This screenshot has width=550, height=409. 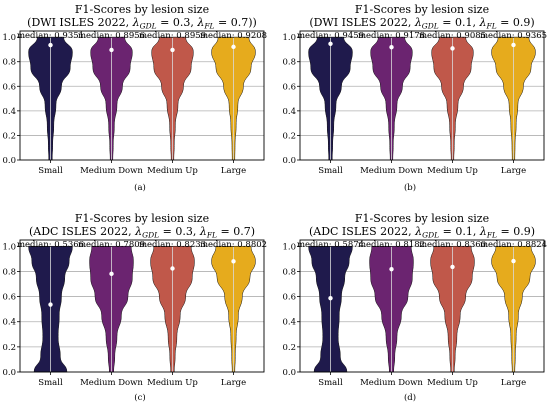 I want to click on median-label: median: 0.8360, so click(x=452, y=245).